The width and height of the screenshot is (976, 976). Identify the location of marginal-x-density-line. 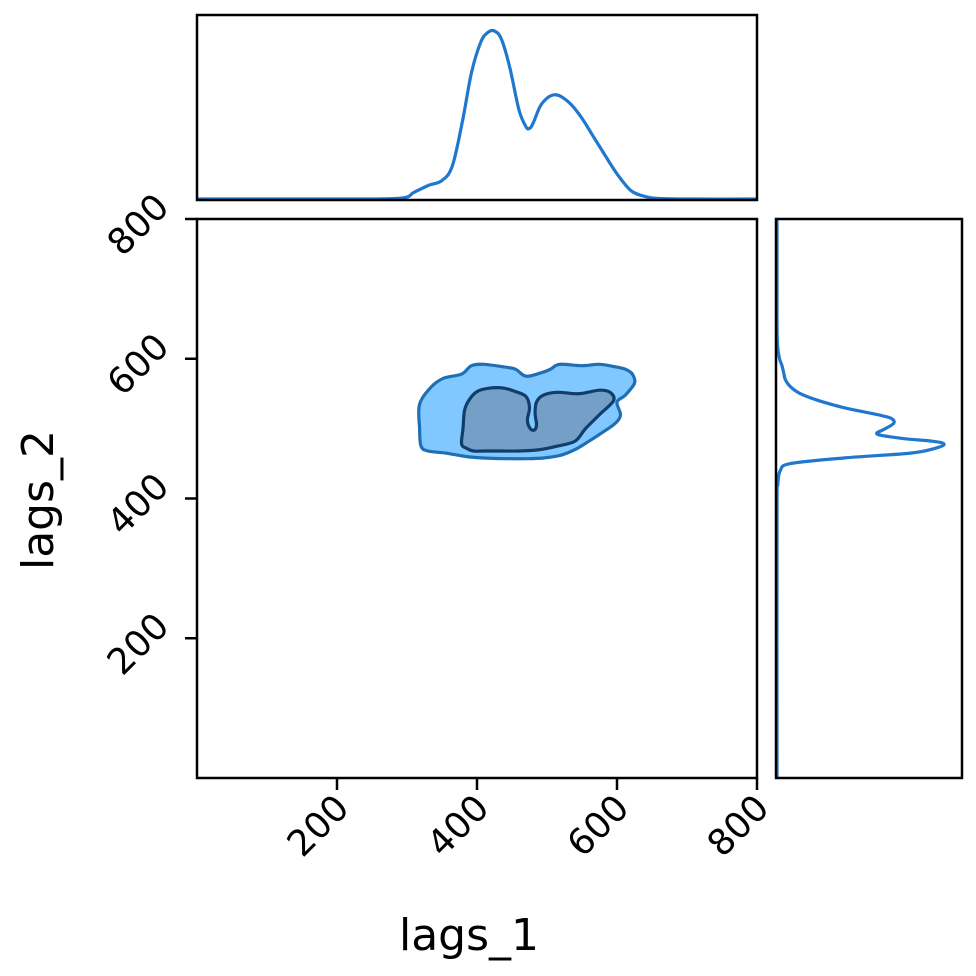
(477, 114).